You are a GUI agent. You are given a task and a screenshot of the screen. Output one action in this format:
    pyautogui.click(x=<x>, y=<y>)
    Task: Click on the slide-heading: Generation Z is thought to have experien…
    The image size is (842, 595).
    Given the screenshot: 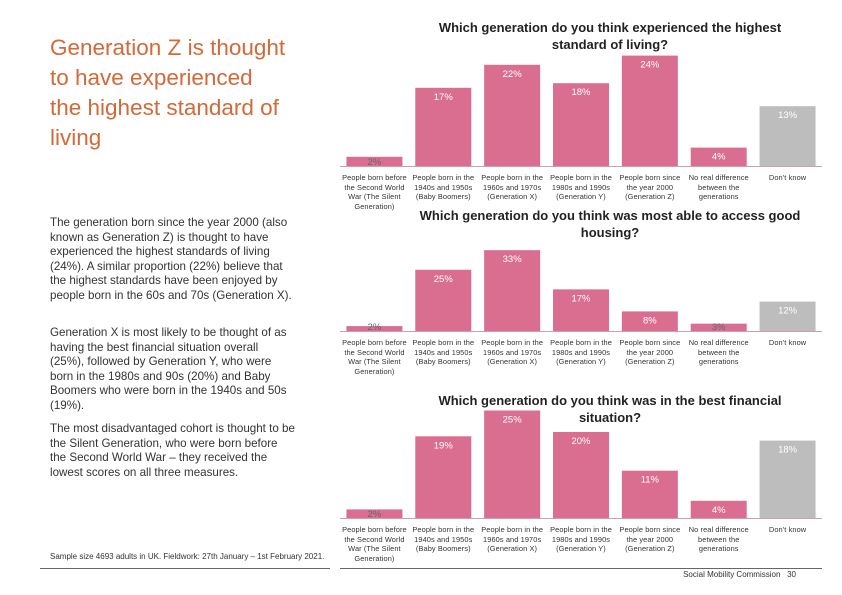 What is the action you would take?
    pyautogui.click(x=168, y=92)
    